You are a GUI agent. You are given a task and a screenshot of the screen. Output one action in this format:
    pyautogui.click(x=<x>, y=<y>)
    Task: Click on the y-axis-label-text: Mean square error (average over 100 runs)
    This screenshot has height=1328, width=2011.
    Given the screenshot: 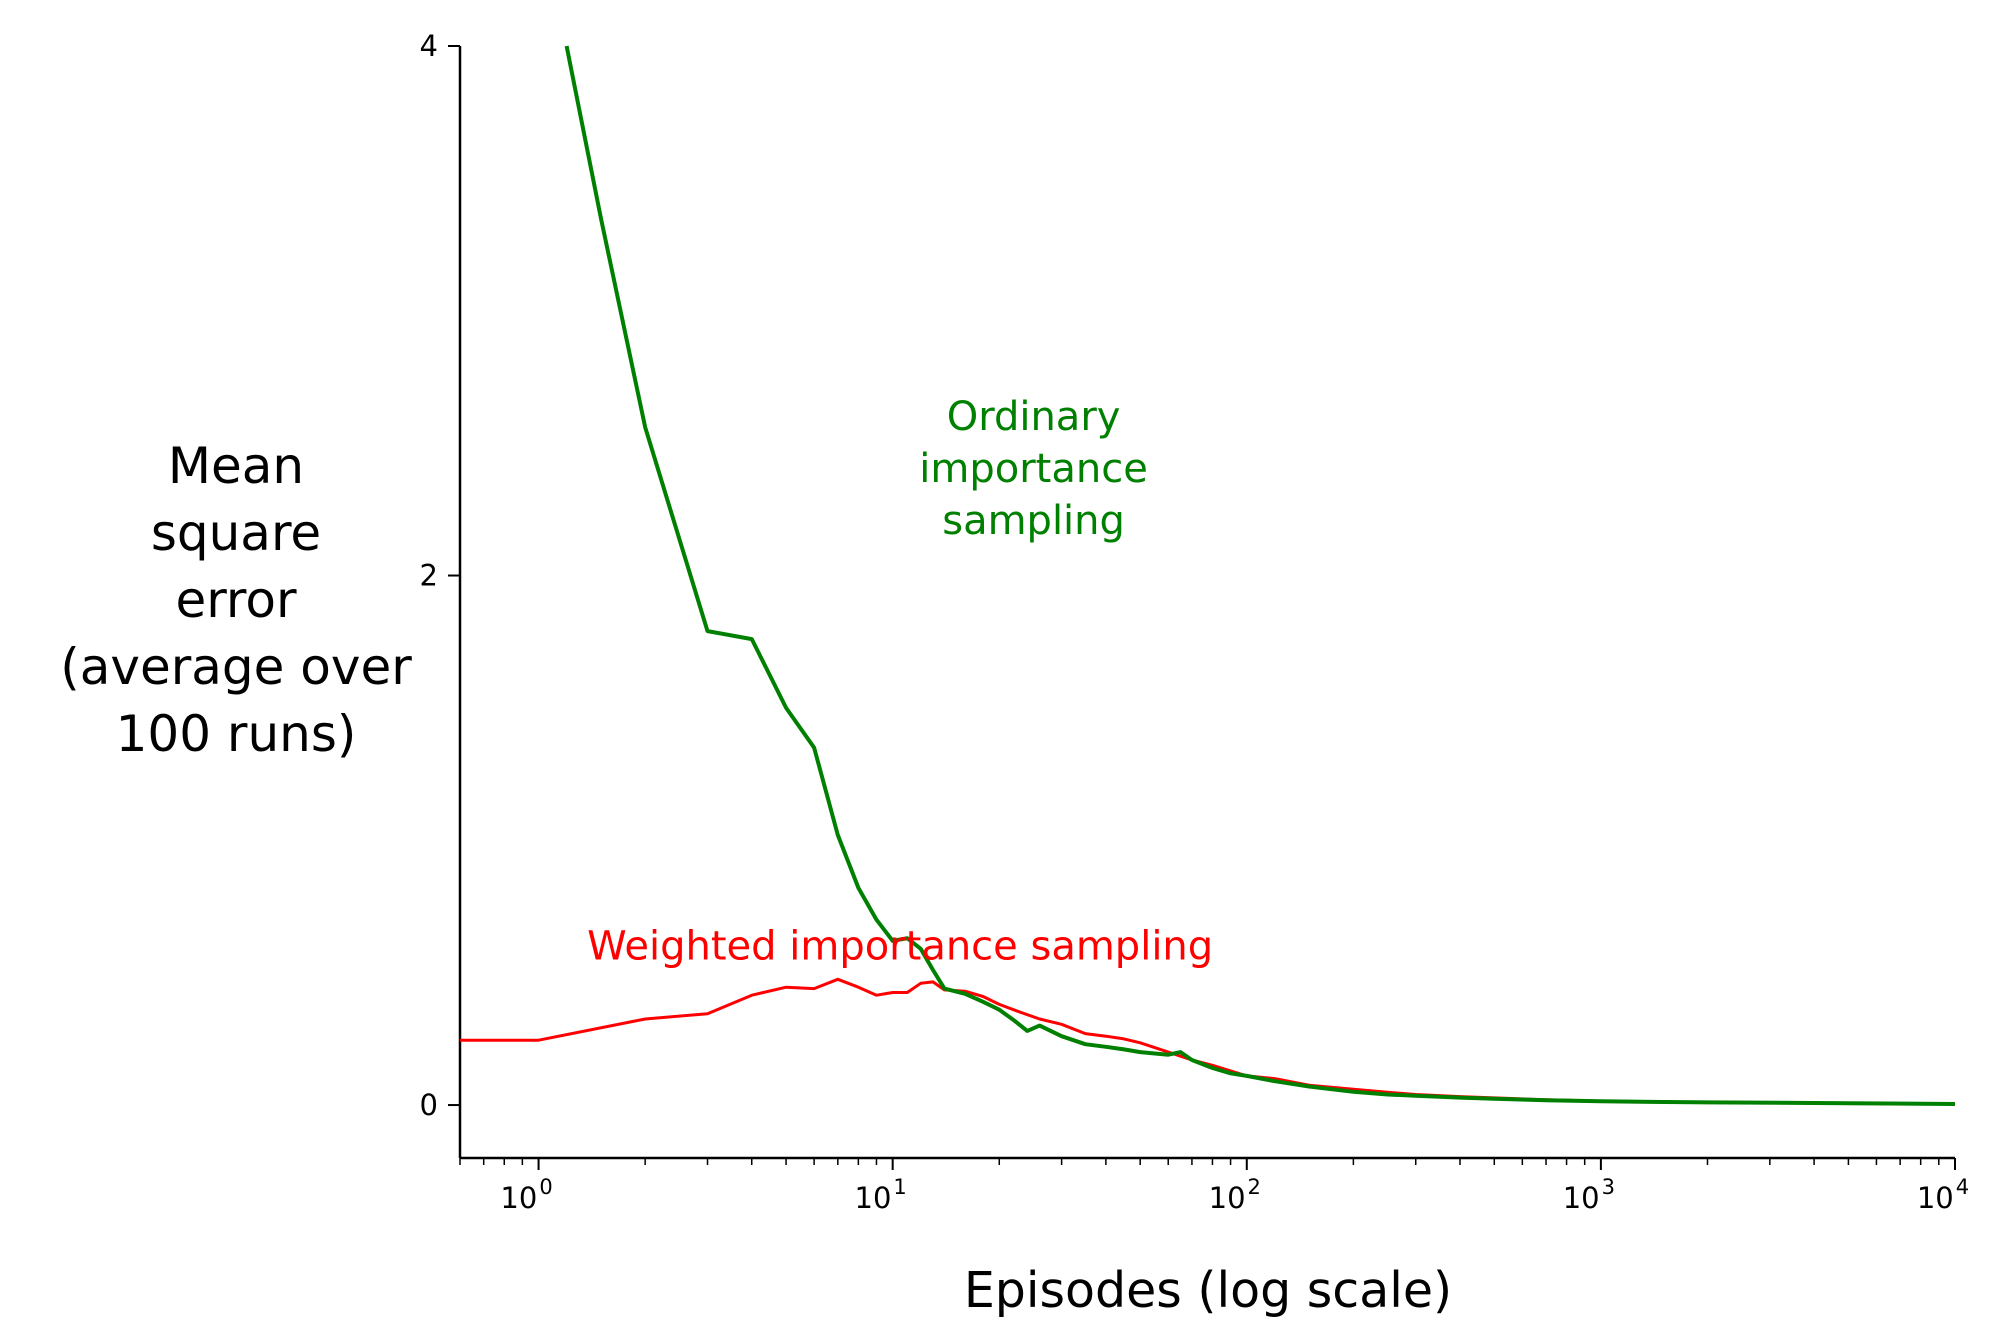 What is the action you would take?
    pyautogui.click(x=236, y=600)
    